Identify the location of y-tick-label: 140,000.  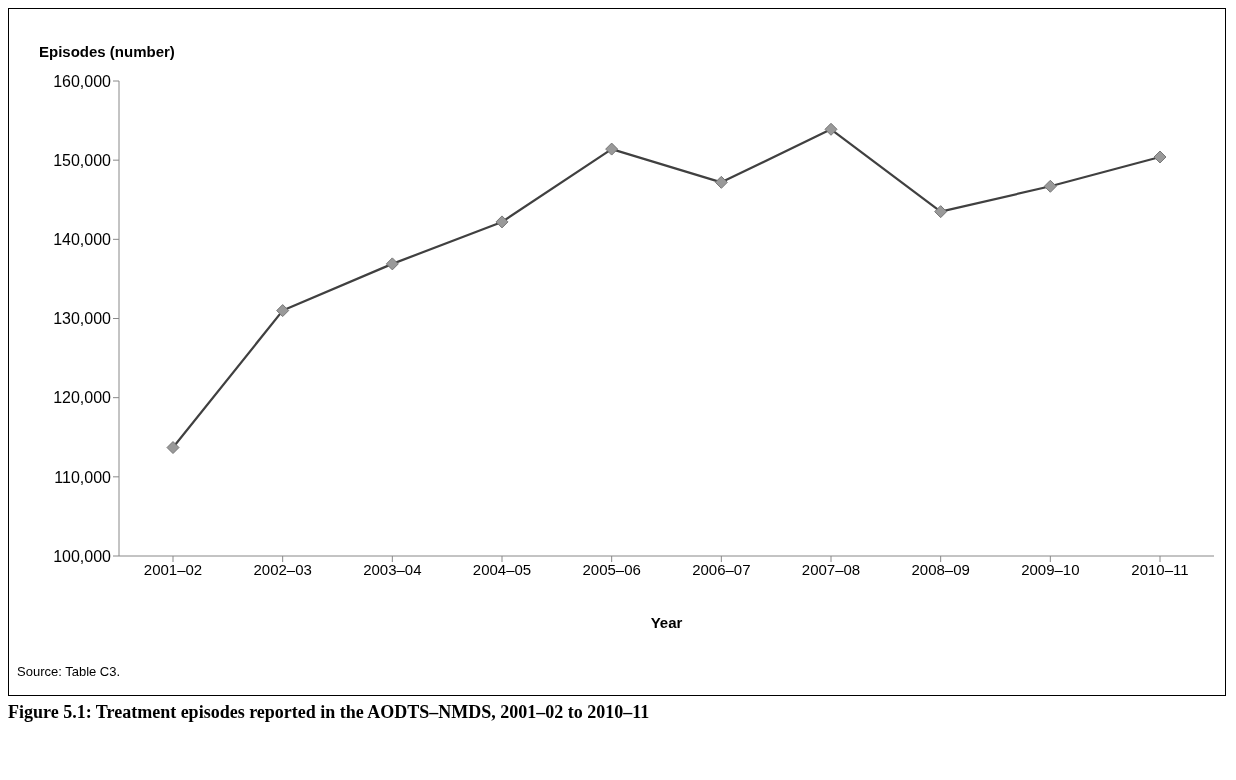
(82, 240).